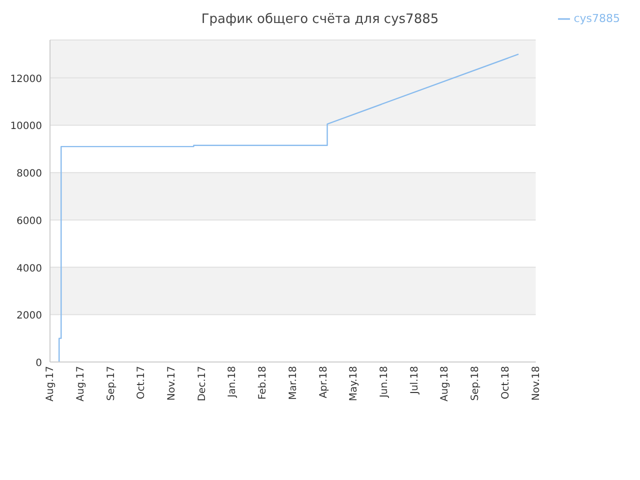 The image size is (640, 480). Describe the element at coordinates (597, 18) in the screenshot. I see `legend-label: cys7885` at that location.